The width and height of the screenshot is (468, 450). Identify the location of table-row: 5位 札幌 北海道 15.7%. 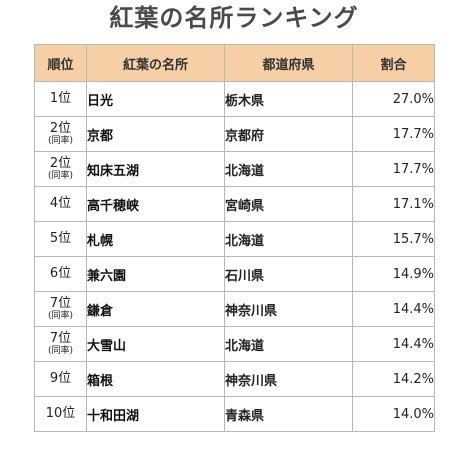
(234, 239).